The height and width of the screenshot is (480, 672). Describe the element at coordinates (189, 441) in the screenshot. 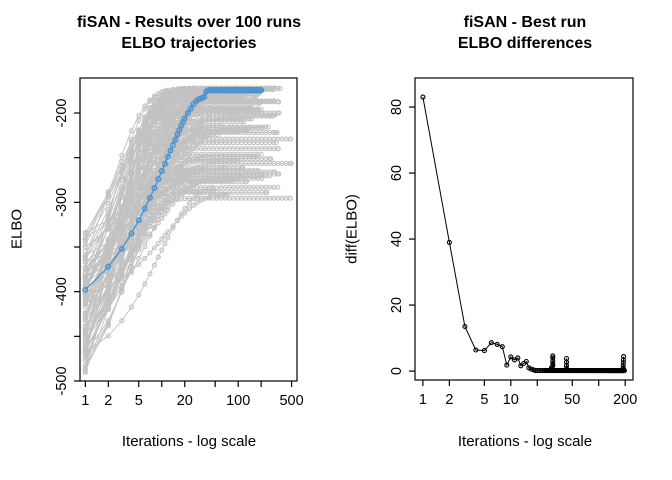

I see `left-x-axis-label: Iterations - log scale` at that location.